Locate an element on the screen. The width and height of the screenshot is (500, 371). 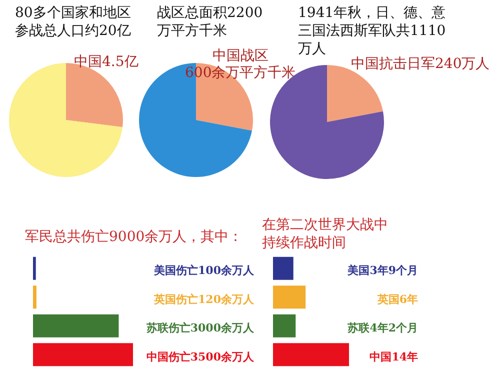
chart-title: 80多个国家和地区参战总人口约20亿 is located at coordinates (73, 22).